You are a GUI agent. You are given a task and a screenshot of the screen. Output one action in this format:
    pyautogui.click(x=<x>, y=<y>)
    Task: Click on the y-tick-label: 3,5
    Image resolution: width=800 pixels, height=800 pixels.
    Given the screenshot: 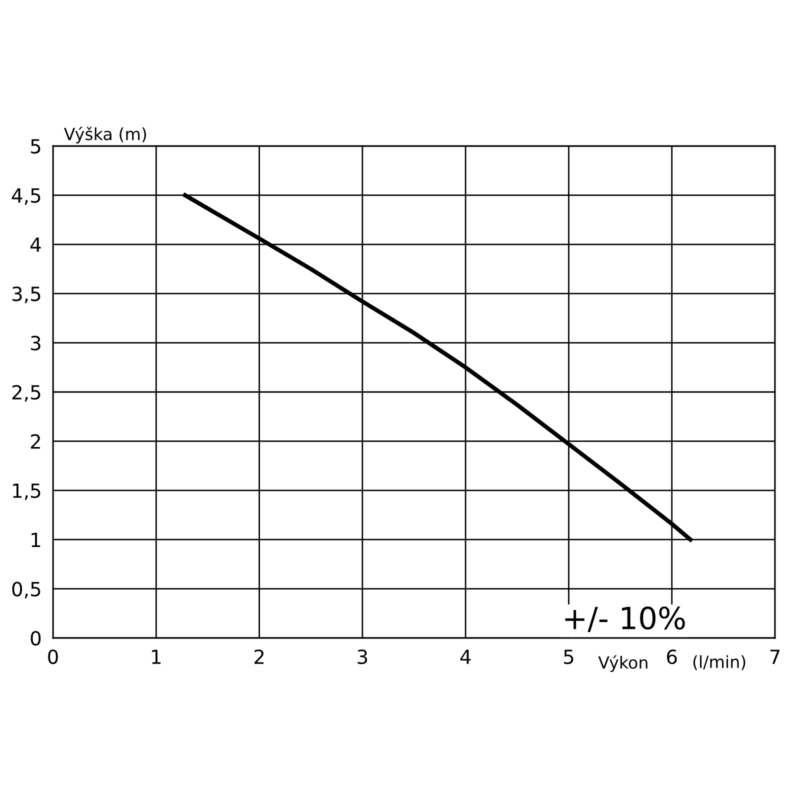 What is the action you would take?
    pyautogui.click(x=26, y=295)
    